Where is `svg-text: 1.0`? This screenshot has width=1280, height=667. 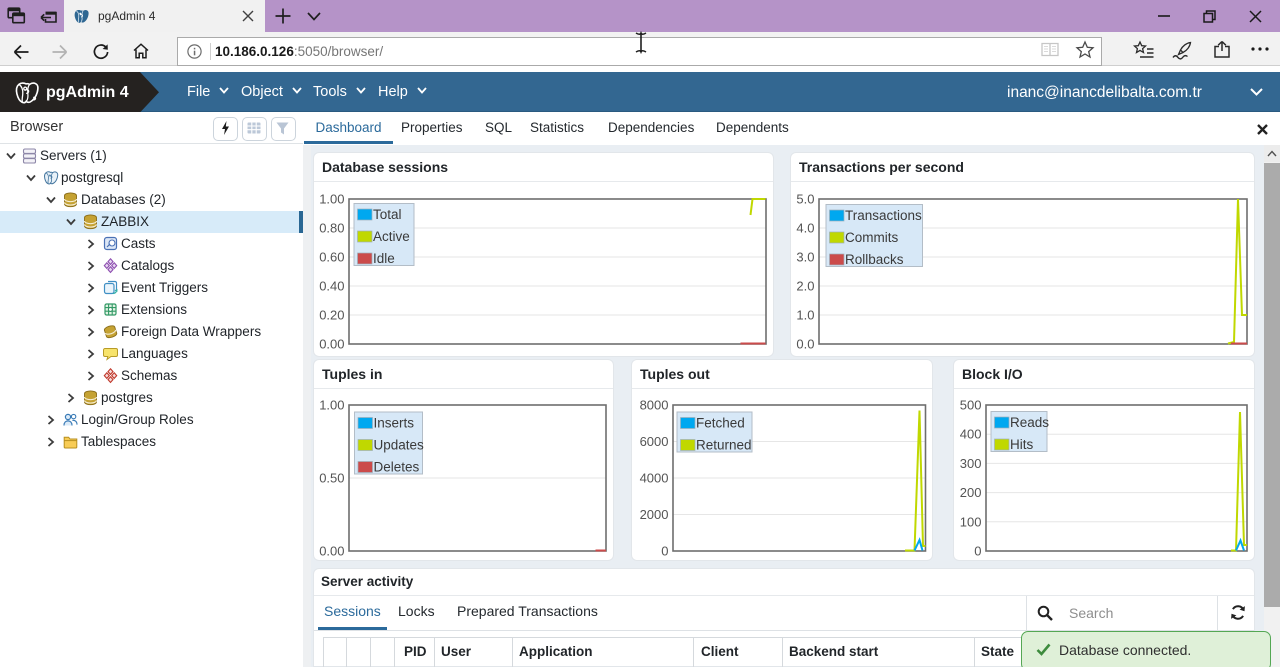 svg-text: 1.0 is located at coordinates (805, 315).